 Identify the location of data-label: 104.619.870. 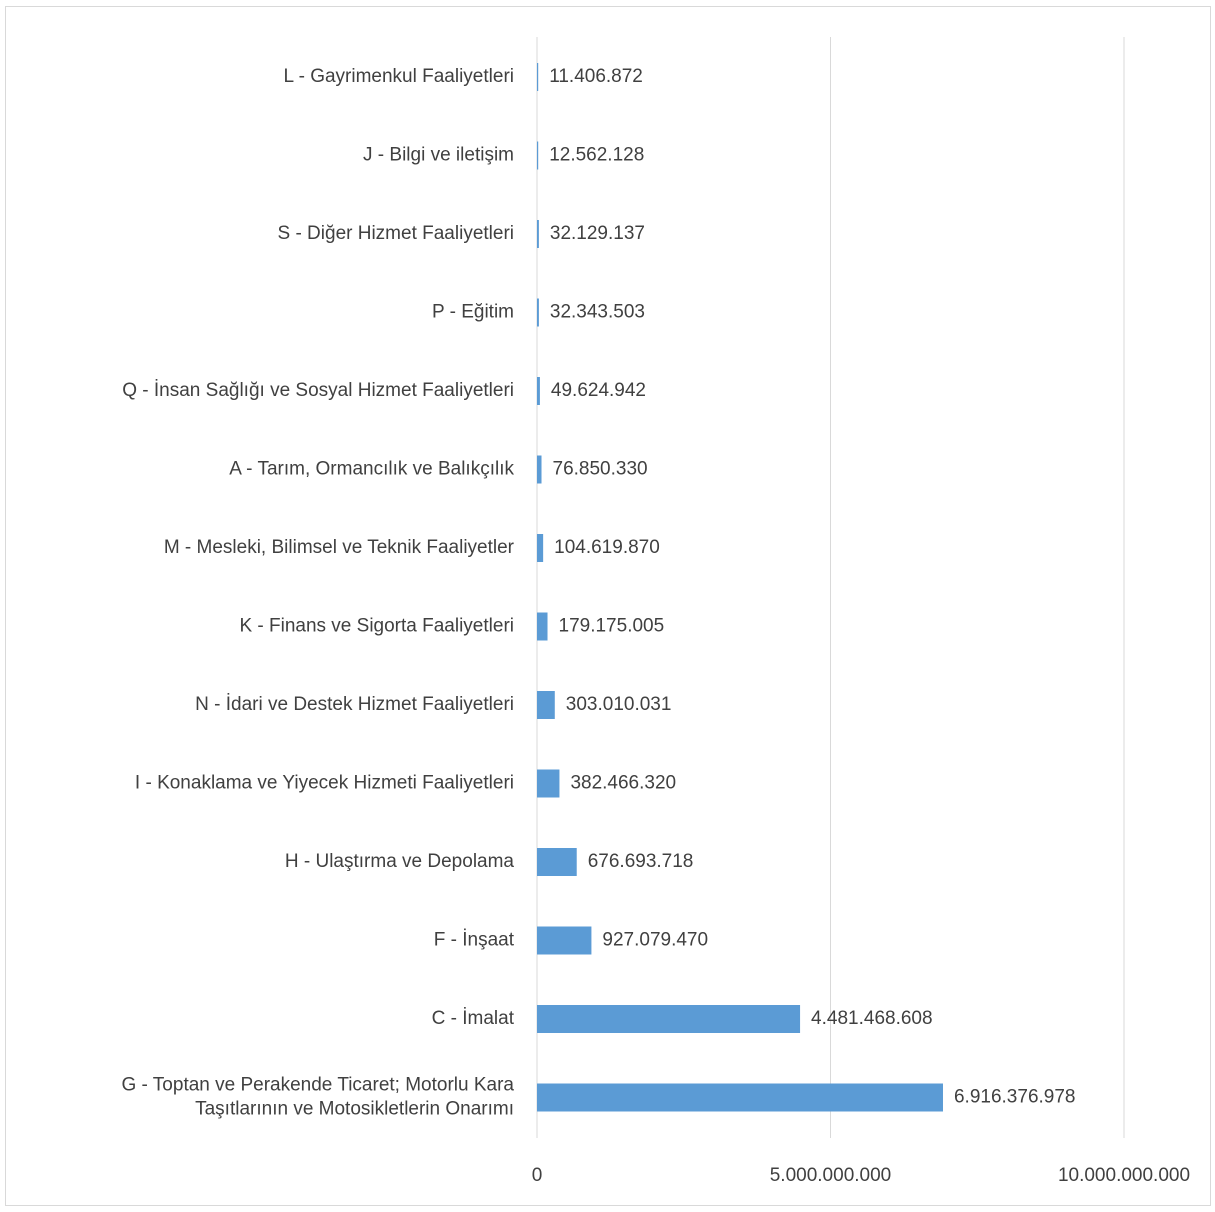
(607, 547).